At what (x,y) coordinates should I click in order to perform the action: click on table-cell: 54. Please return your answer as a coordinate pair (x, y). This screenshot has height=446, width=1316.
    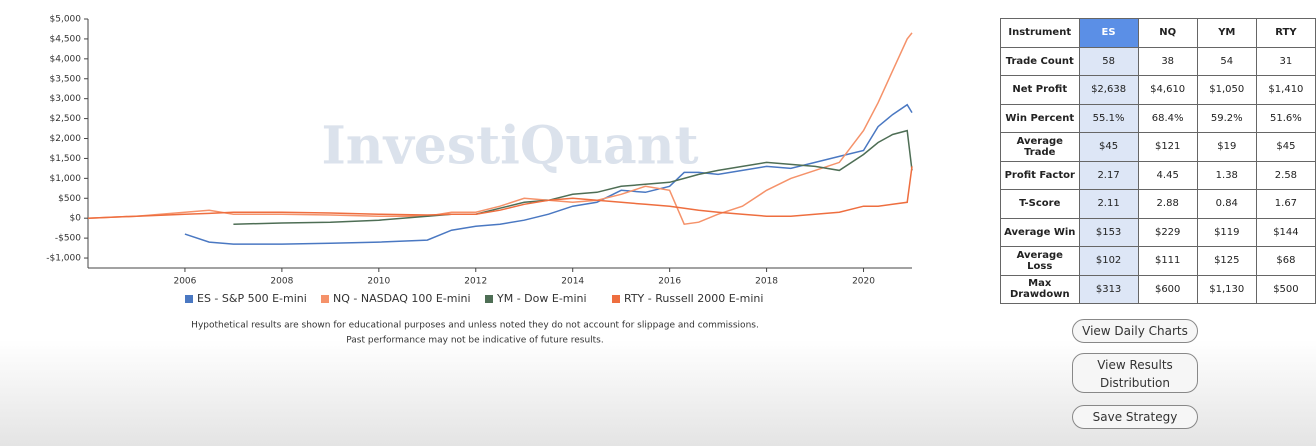
    Looking at the image, I should click on (1226, 61).